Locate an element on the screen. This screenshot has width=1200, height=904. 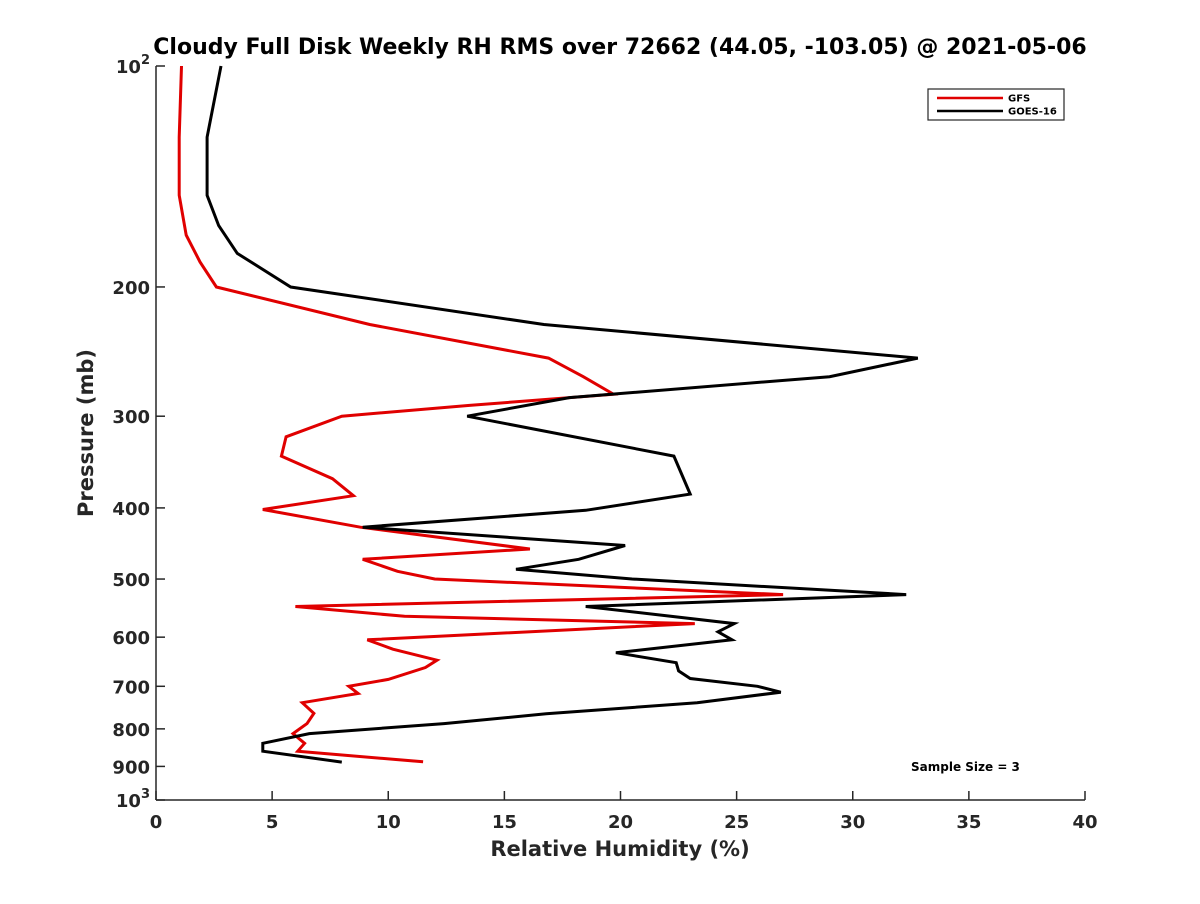
y-axis-label: Pressure (mb) is located at coordinates (86, 433).